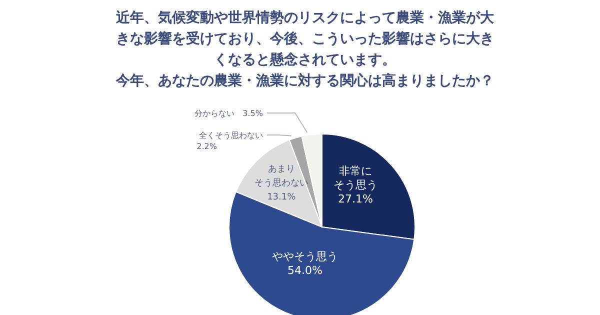 The width and height of the screenshot is (600, 315). Describe the element at coordinates (281, 197) in the screenshot. I see `data-label: 13.1%` at that location.